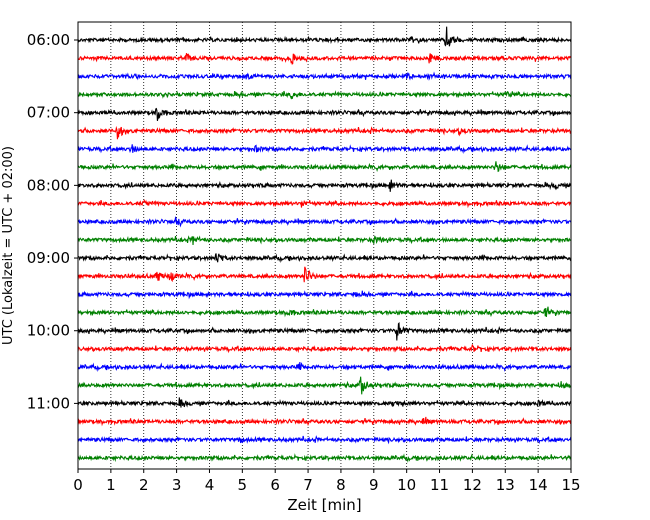 The image size is (650, 520). I want to click on y-axis-ticks: 06:00 07:00 08:00 09:00 10:00 11:00, so click(52, 221).